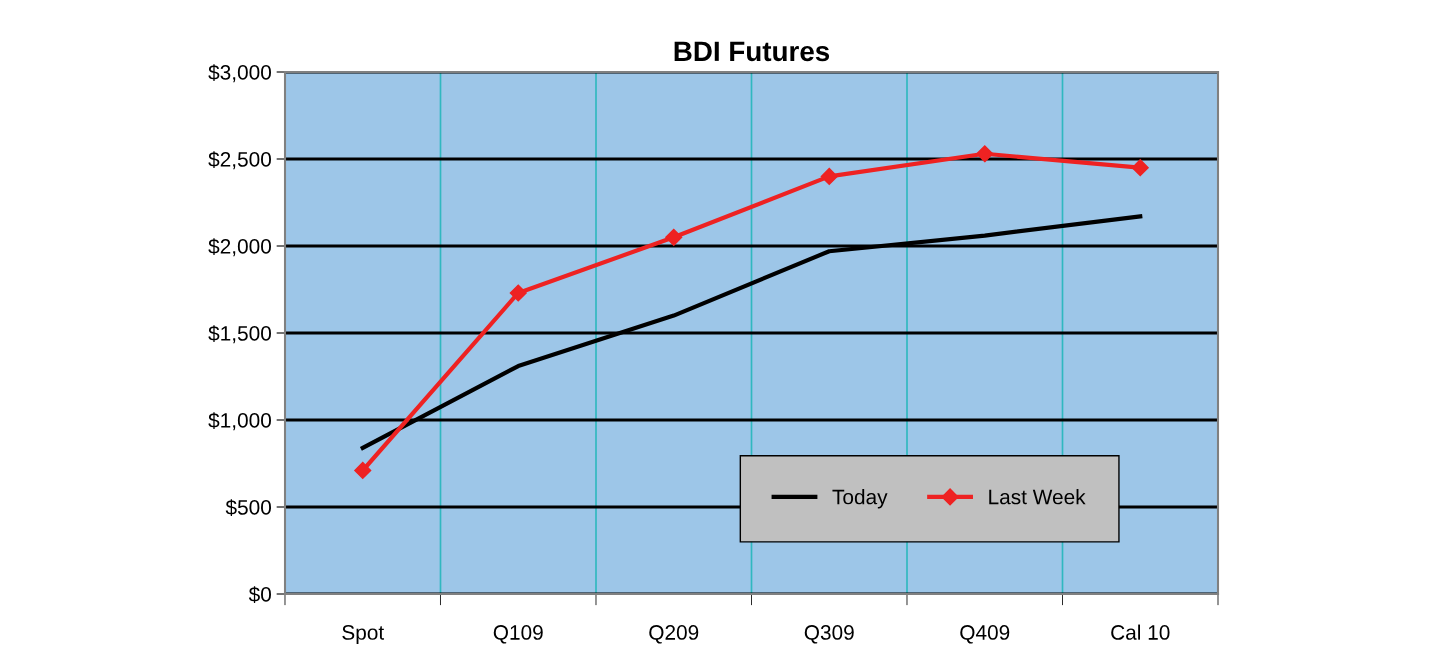 The image size is (1440, 657). I want to click on y-tick-label: $3,000, so click(239, 73).